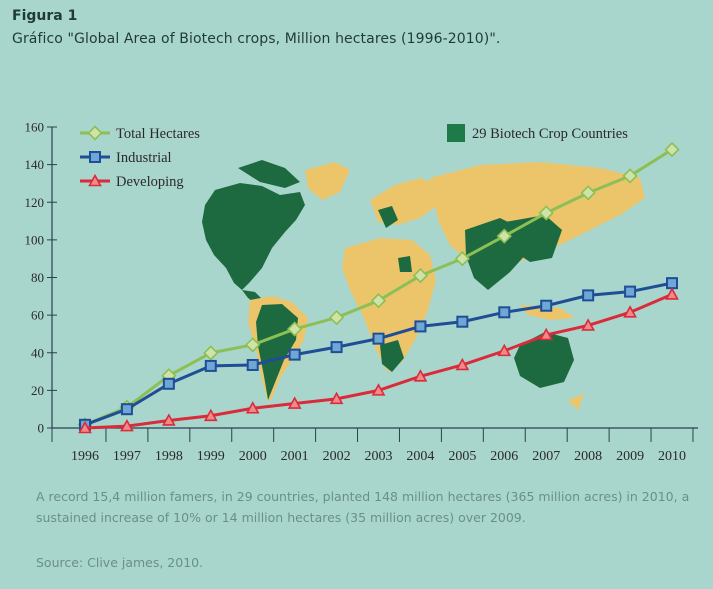 This screenshot has height=589, width=713. What do you see at coordinates (253, 456) in the screenshot?
I see `x-tick-label: 2000` at bounding box center [253, 456].